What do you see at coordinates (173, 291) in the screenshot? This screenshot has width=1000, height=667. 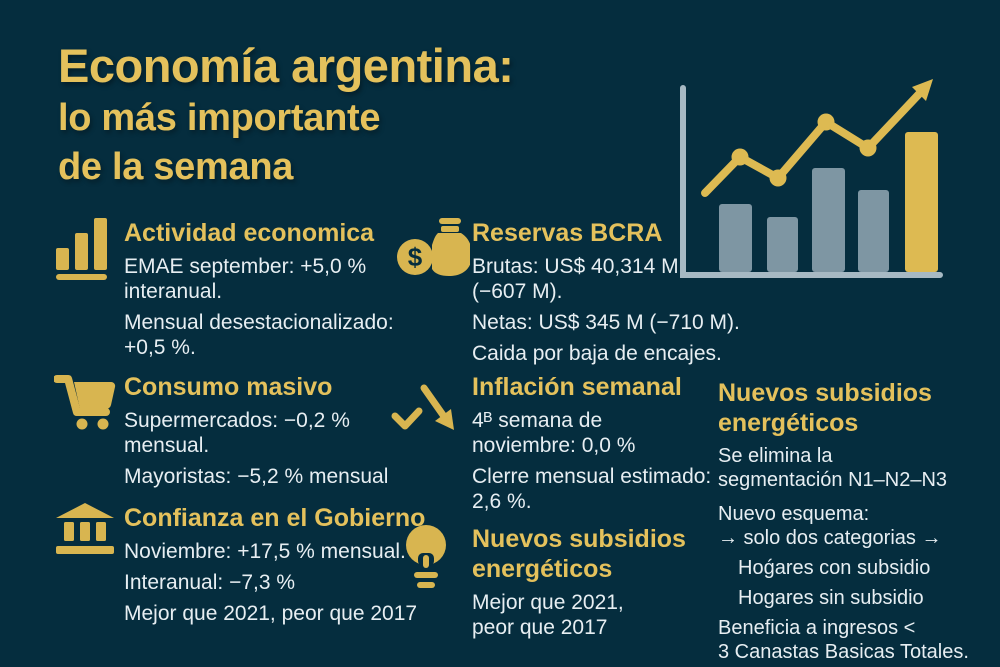 I see `body-line: interanual.` at bounding box center [173, 291].